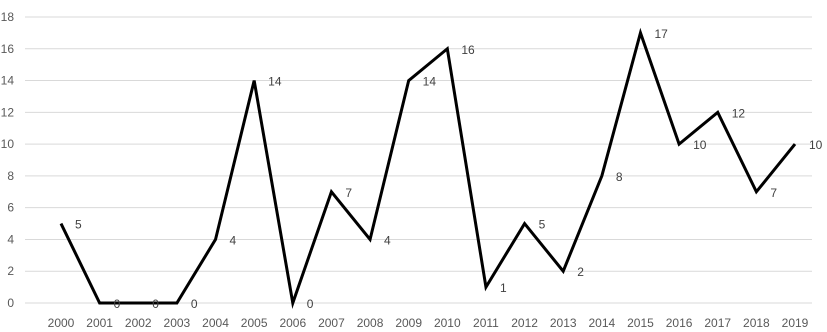  Describe the element at coordinates (601, 323) in the screenshot. I see `x-tick-label: 2014` at that location.